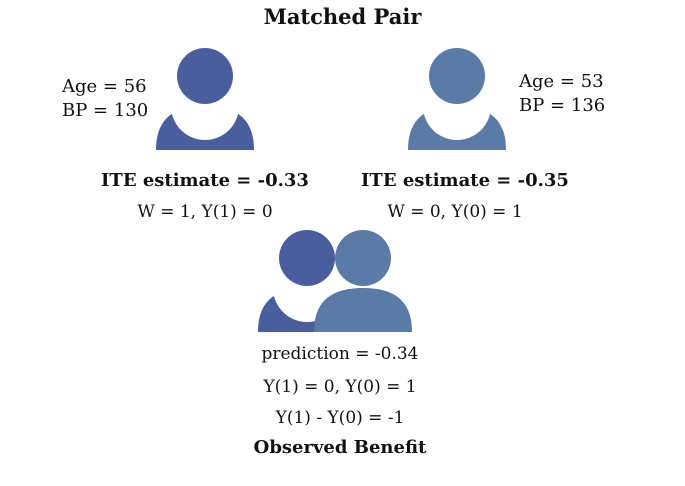 This screenshot has height=486, width=685. I want to click on patient-b-bp: BP = 136, so click(562, 105).